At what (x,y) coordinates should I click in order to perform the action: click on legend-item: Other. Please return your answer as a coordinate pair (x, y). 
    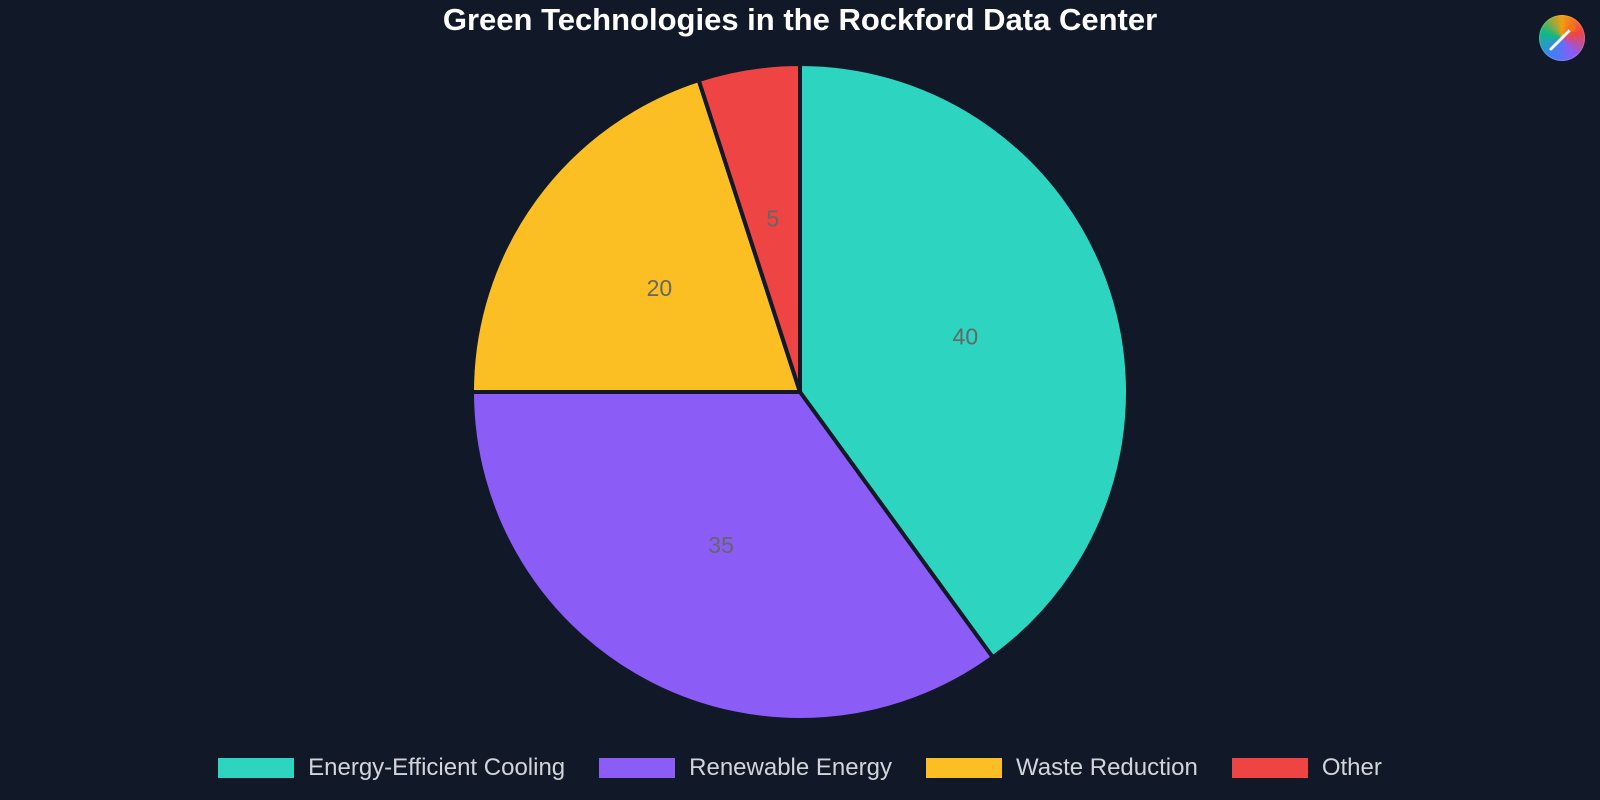
    Looking at the image, I should click on (1306, 768).